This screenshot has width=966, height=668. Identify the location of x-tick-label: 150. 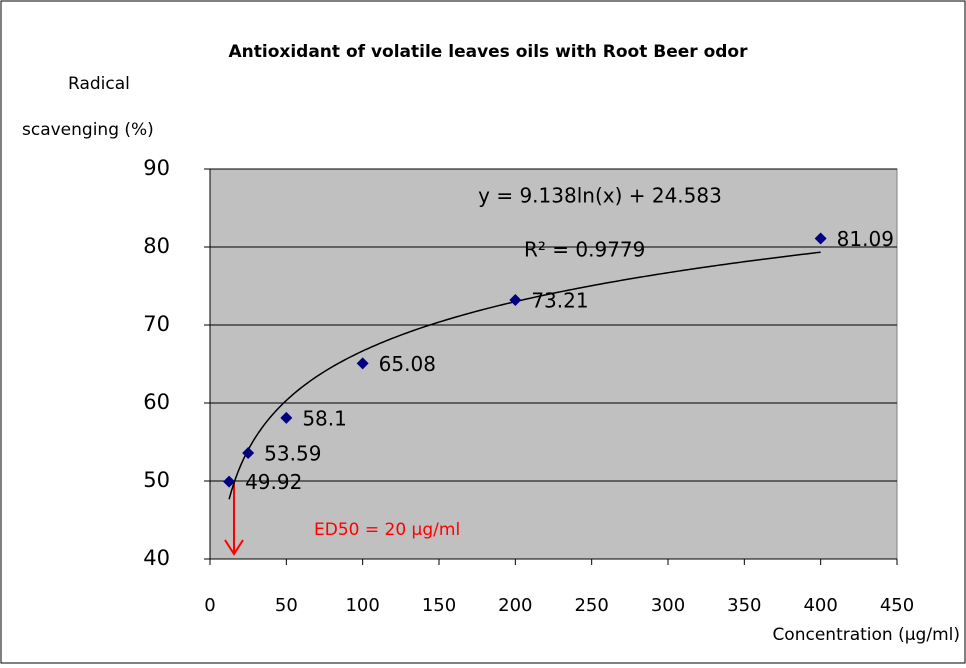
(439, 605).